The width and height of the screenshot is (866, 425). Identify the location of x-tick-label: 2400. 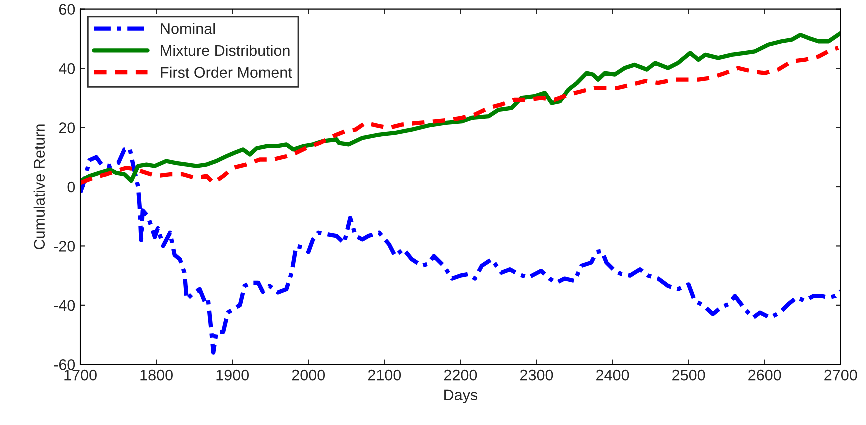
(613, 375).